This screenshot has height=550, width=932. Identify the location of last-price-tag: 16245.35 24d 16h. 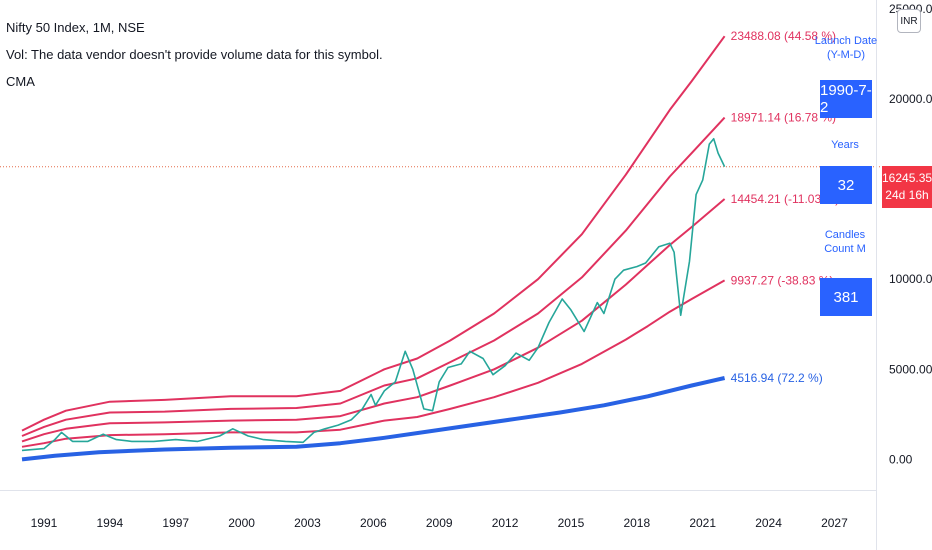
(907, 187).